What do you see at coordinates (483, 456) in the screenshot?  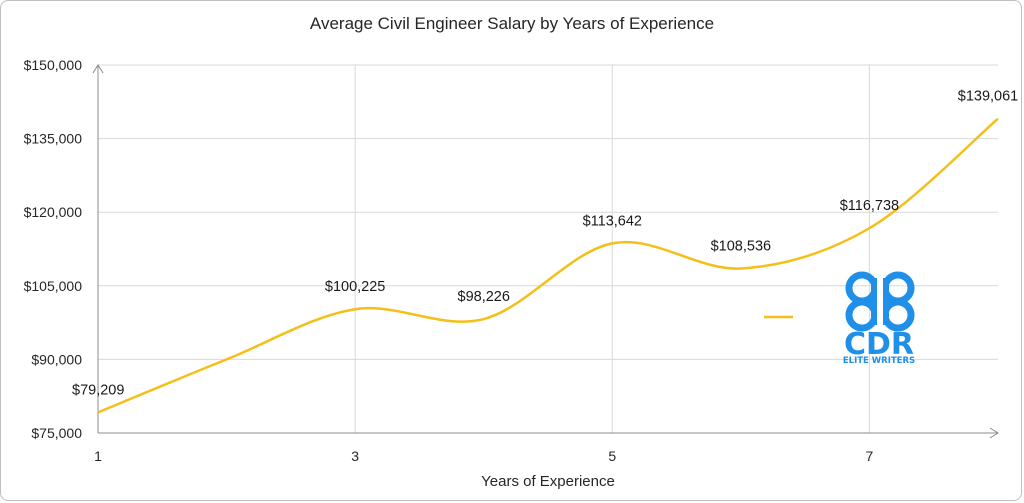 I see `x-tick-labels: 1 3 5 7` at bounding box center [483, 456].